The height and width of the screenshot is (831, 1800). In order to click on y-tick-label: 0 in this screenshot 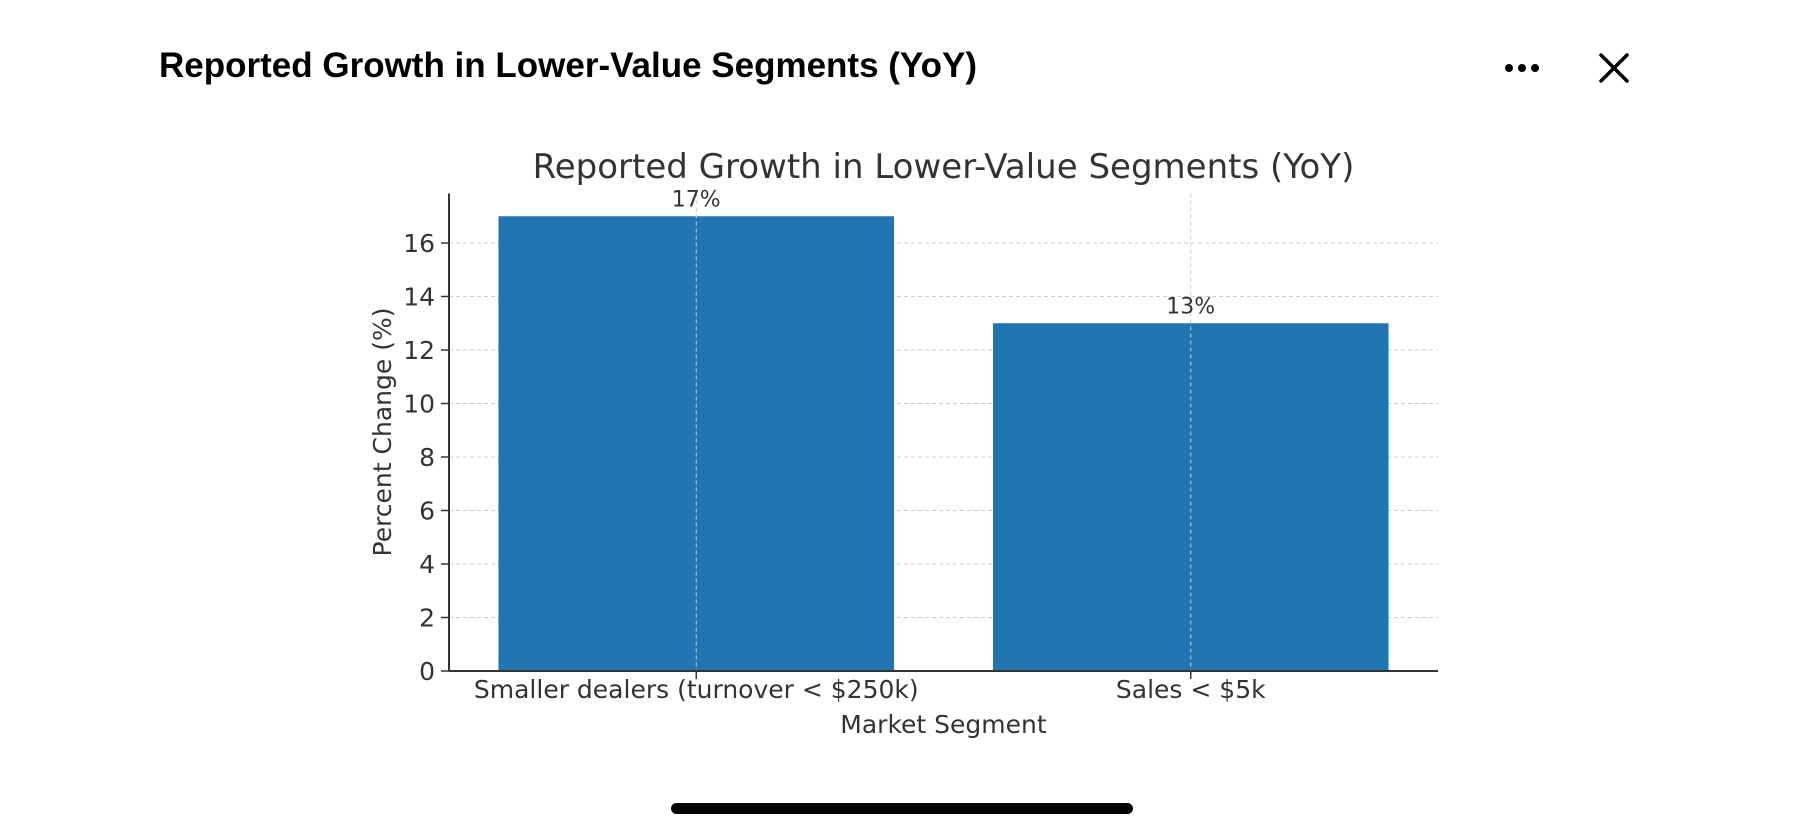, I will do `click(427, 671)`.